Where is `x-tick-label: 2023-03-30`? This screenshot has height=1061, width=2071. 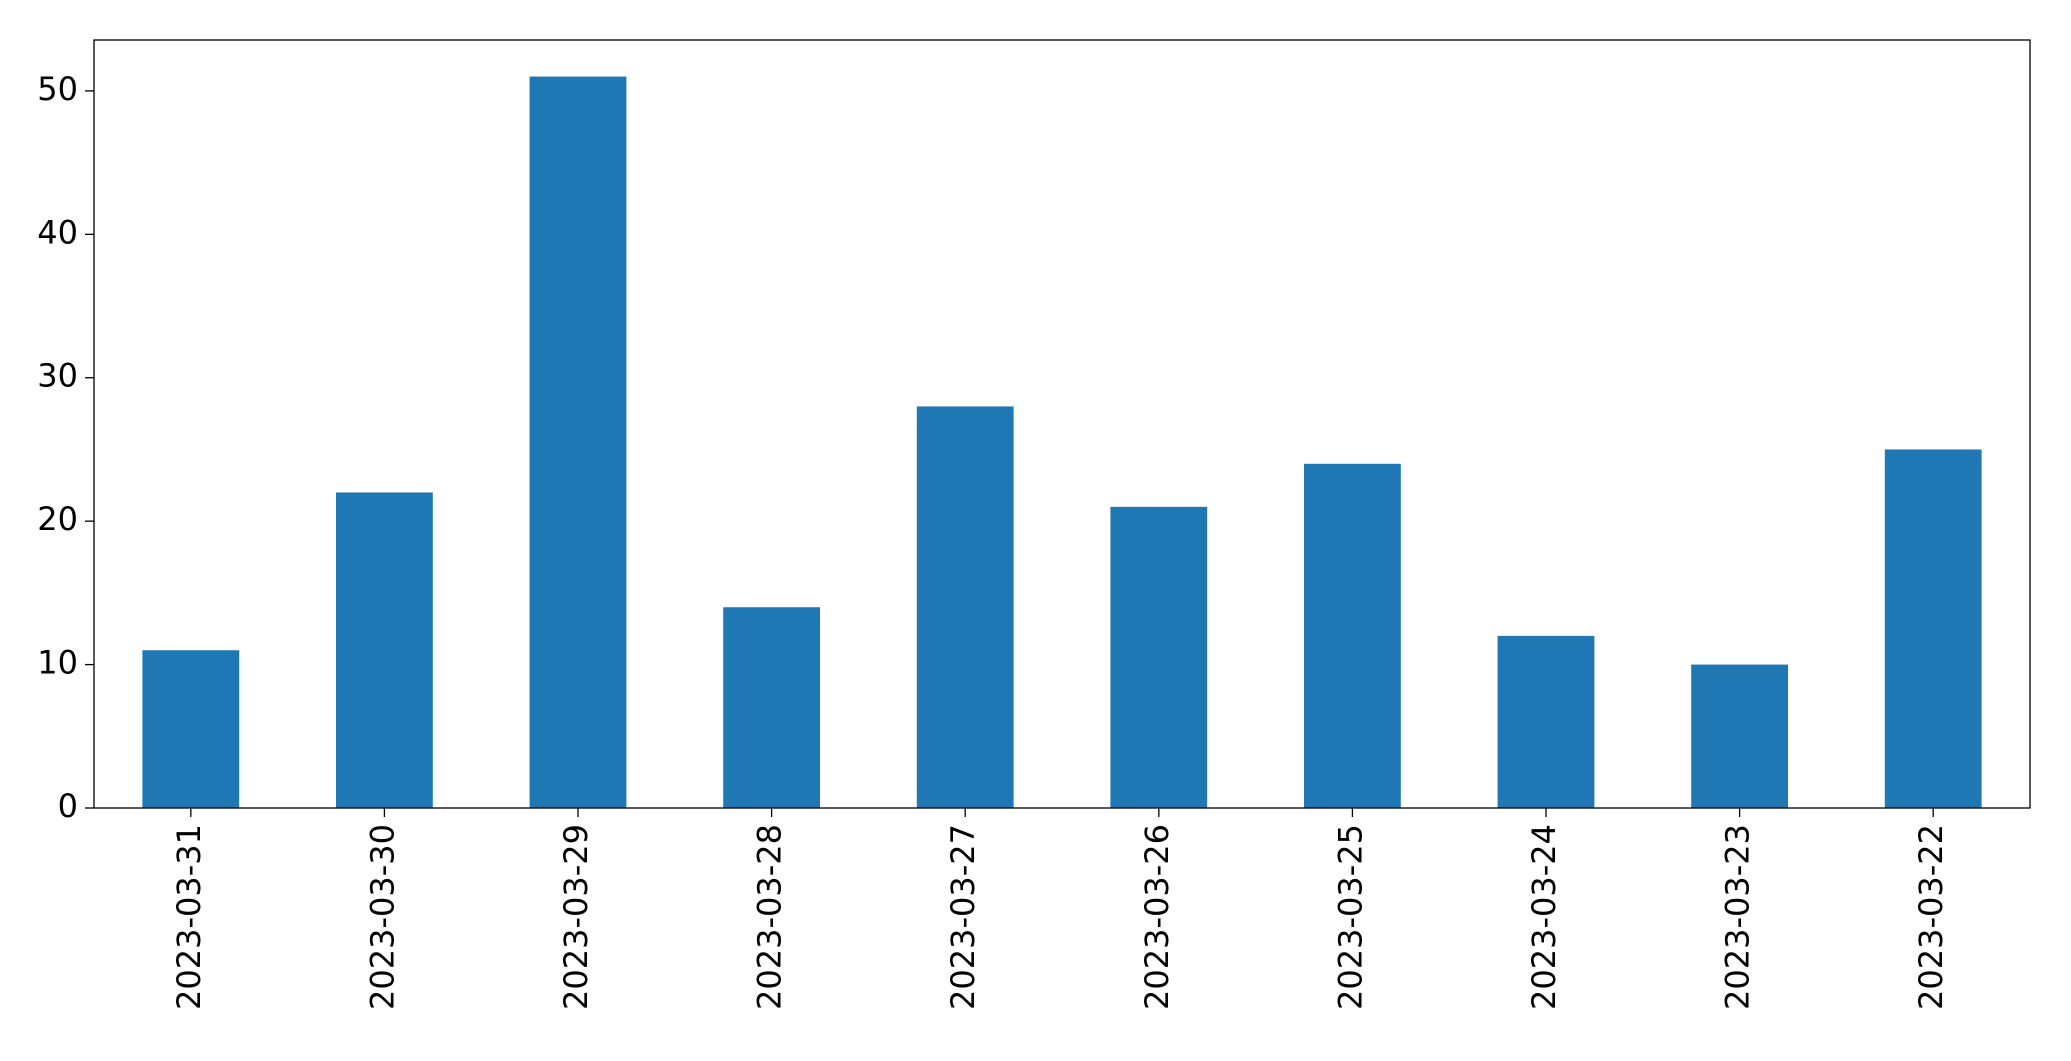
x-tick-label: 2023-03-30 is located at coordinates (382, 917).